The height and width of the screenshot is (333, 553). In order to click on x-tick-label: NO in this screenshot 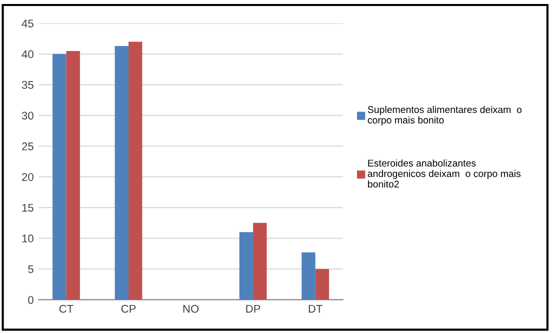, I will do `click(191, 308)`.